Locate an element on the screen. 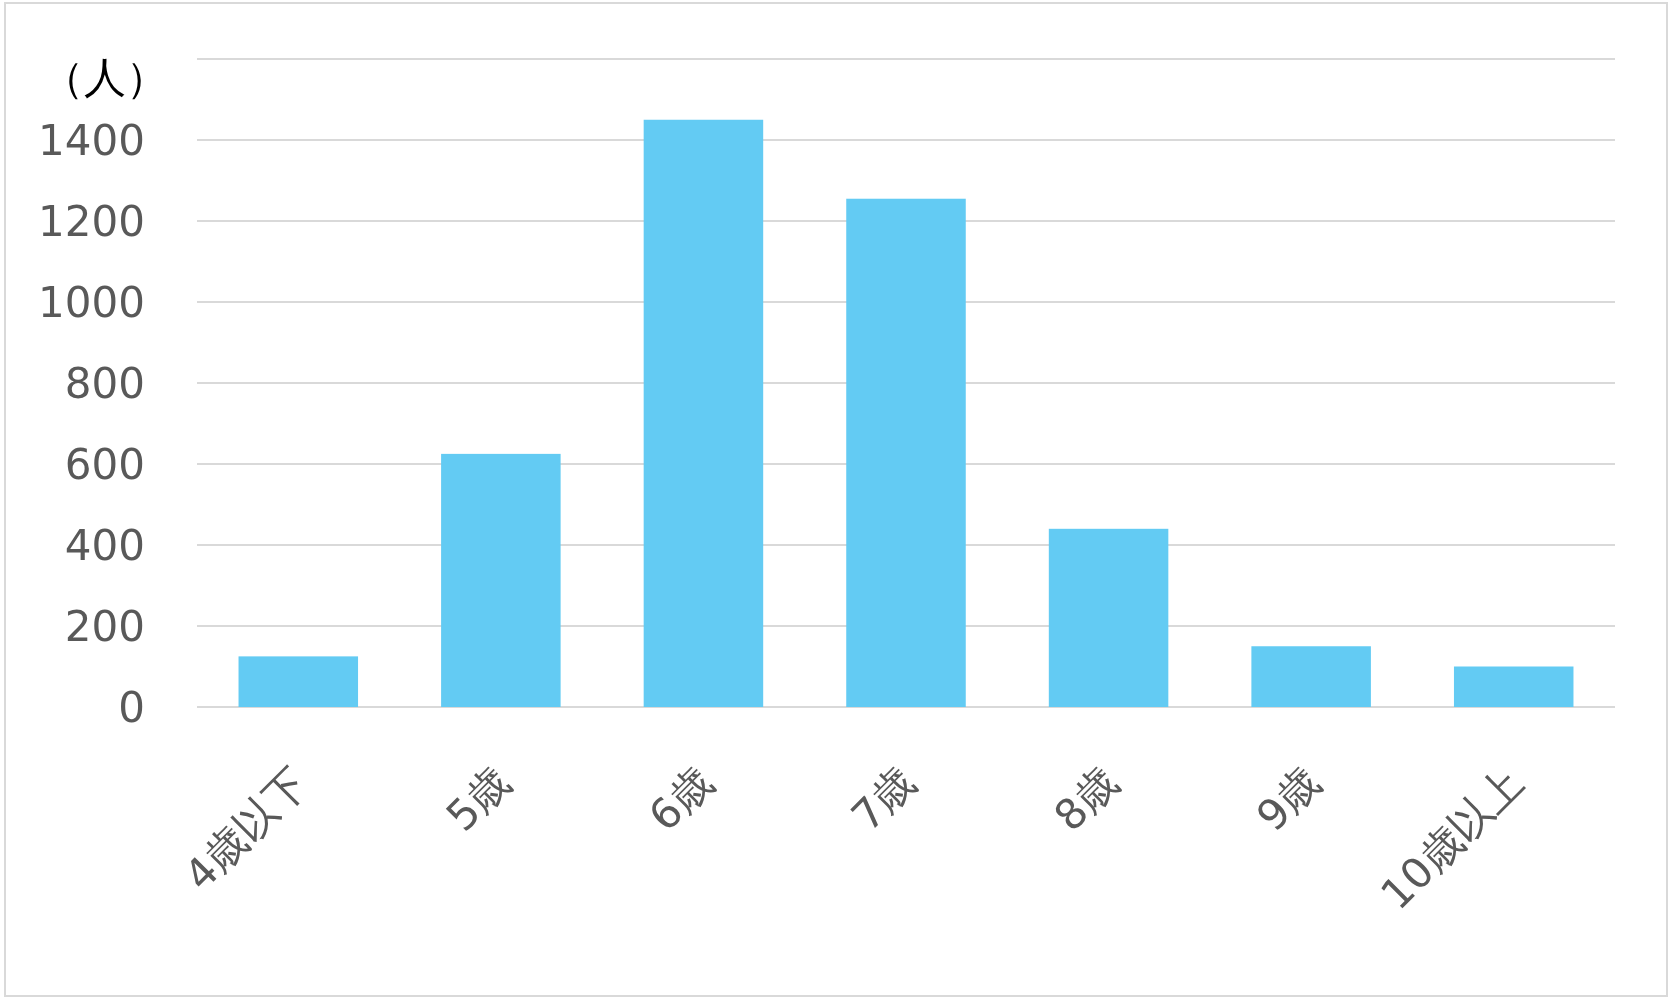 The height and width of the screenshot is (999, 1672). y-tick-label: 600 is located at coordinates (104, 464).